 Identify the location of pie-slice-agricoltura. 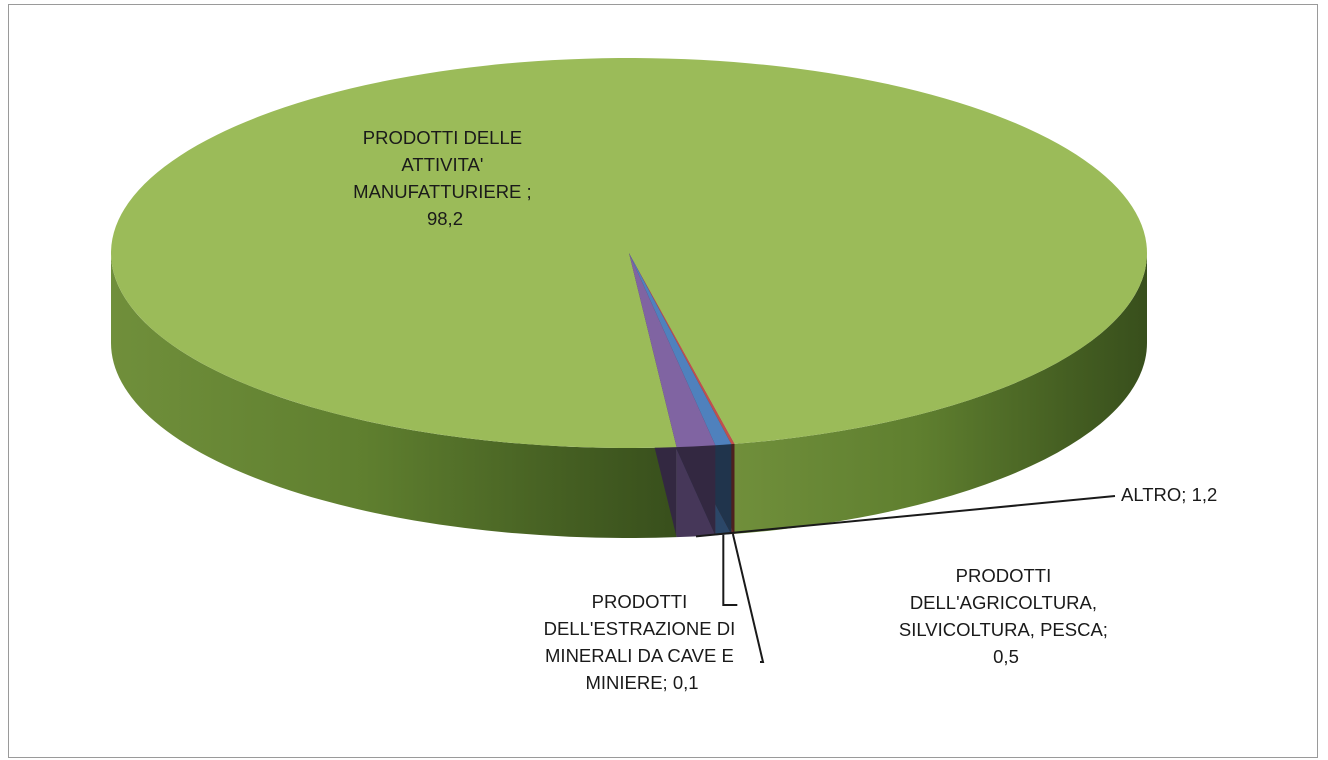
(680, 349).